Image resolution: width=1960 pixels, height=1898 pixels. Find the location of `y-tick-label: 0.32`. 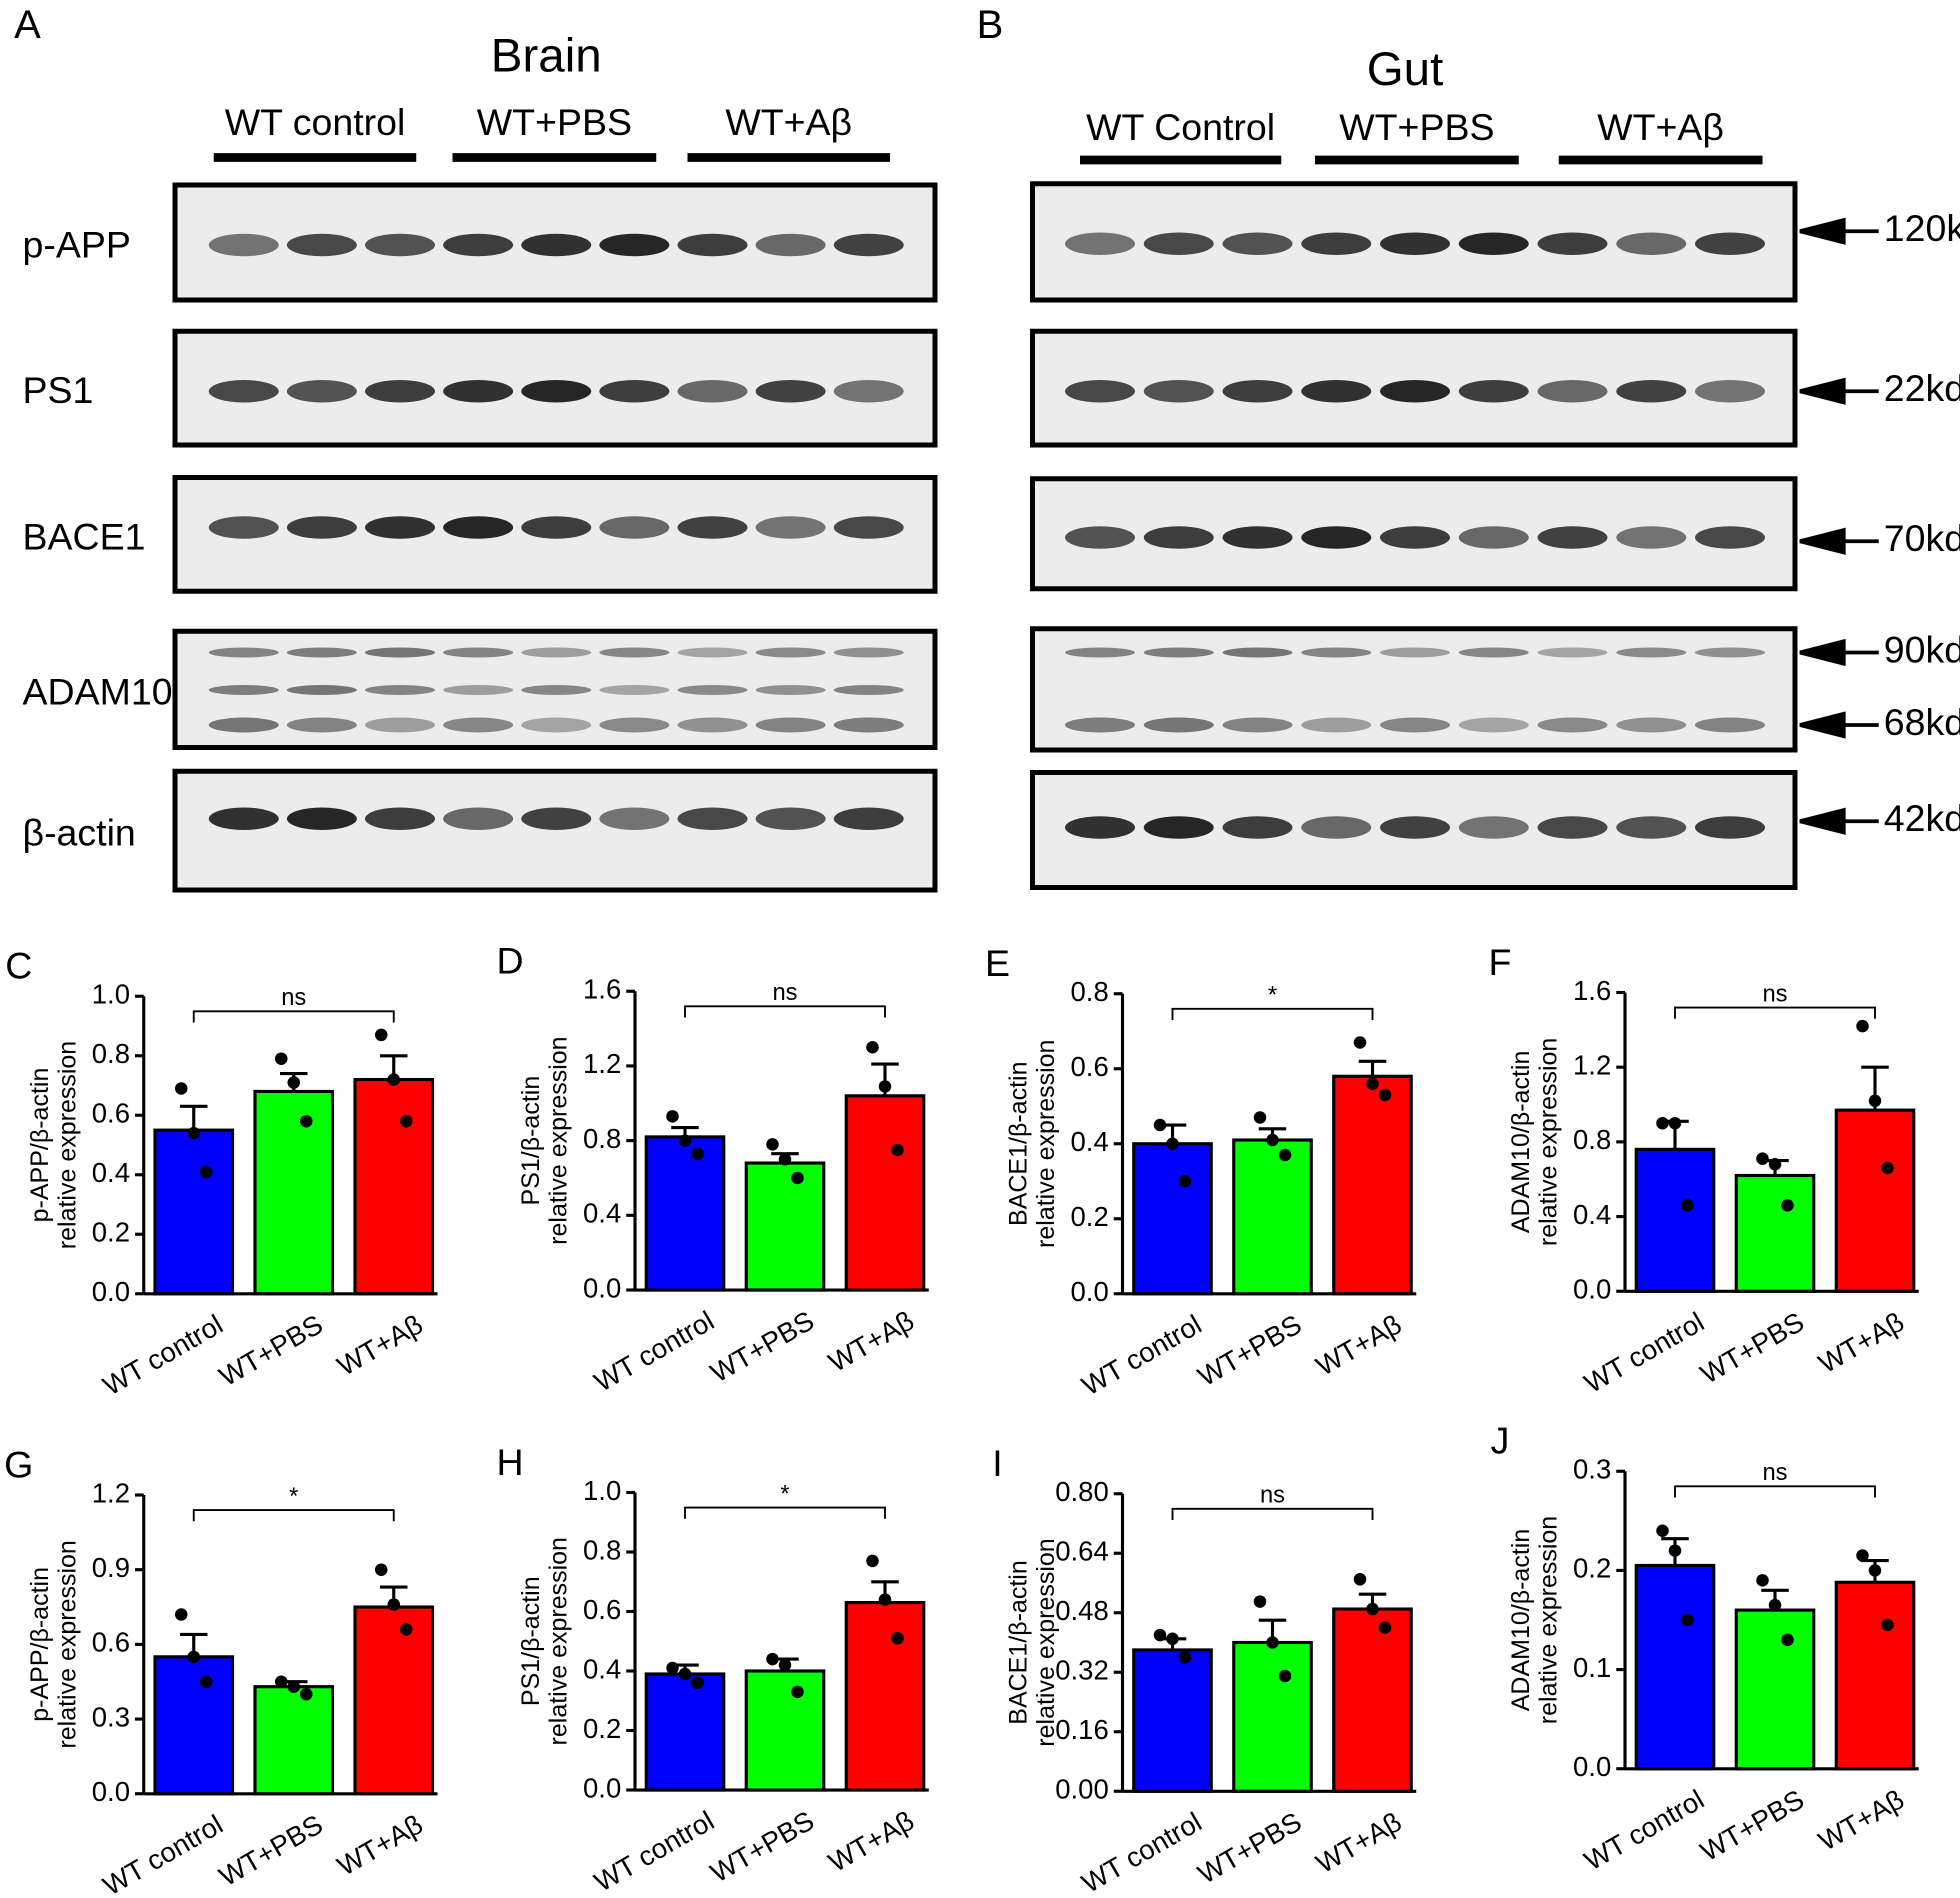

y-tick-label: 0.32 is located at coordinates (1082, 1670).